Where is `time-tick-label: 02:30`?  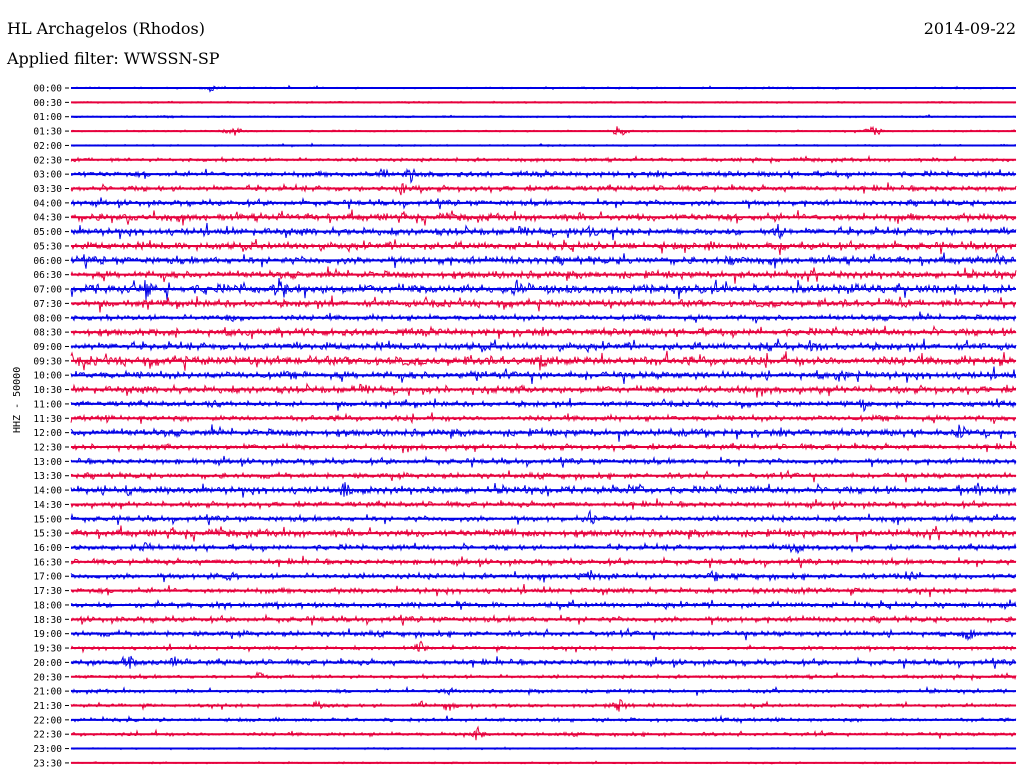 time-tick-label: 02:30 is located at coordinates (47, 160).